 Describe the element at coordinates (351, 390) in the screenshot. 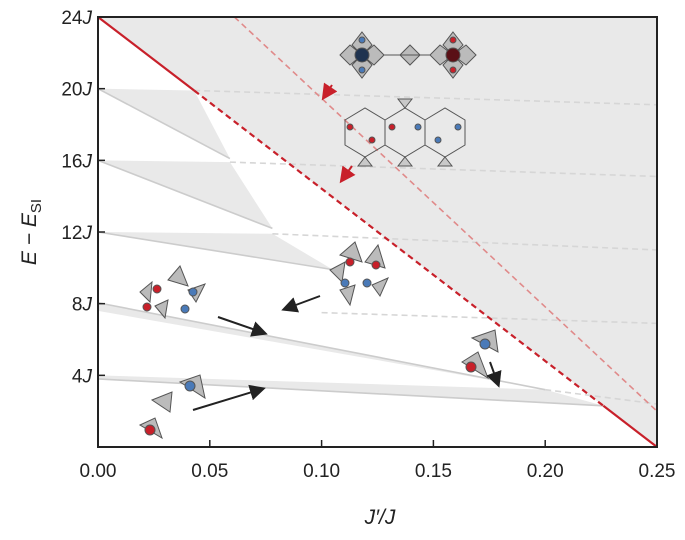

I see `shaded-region` at that location.